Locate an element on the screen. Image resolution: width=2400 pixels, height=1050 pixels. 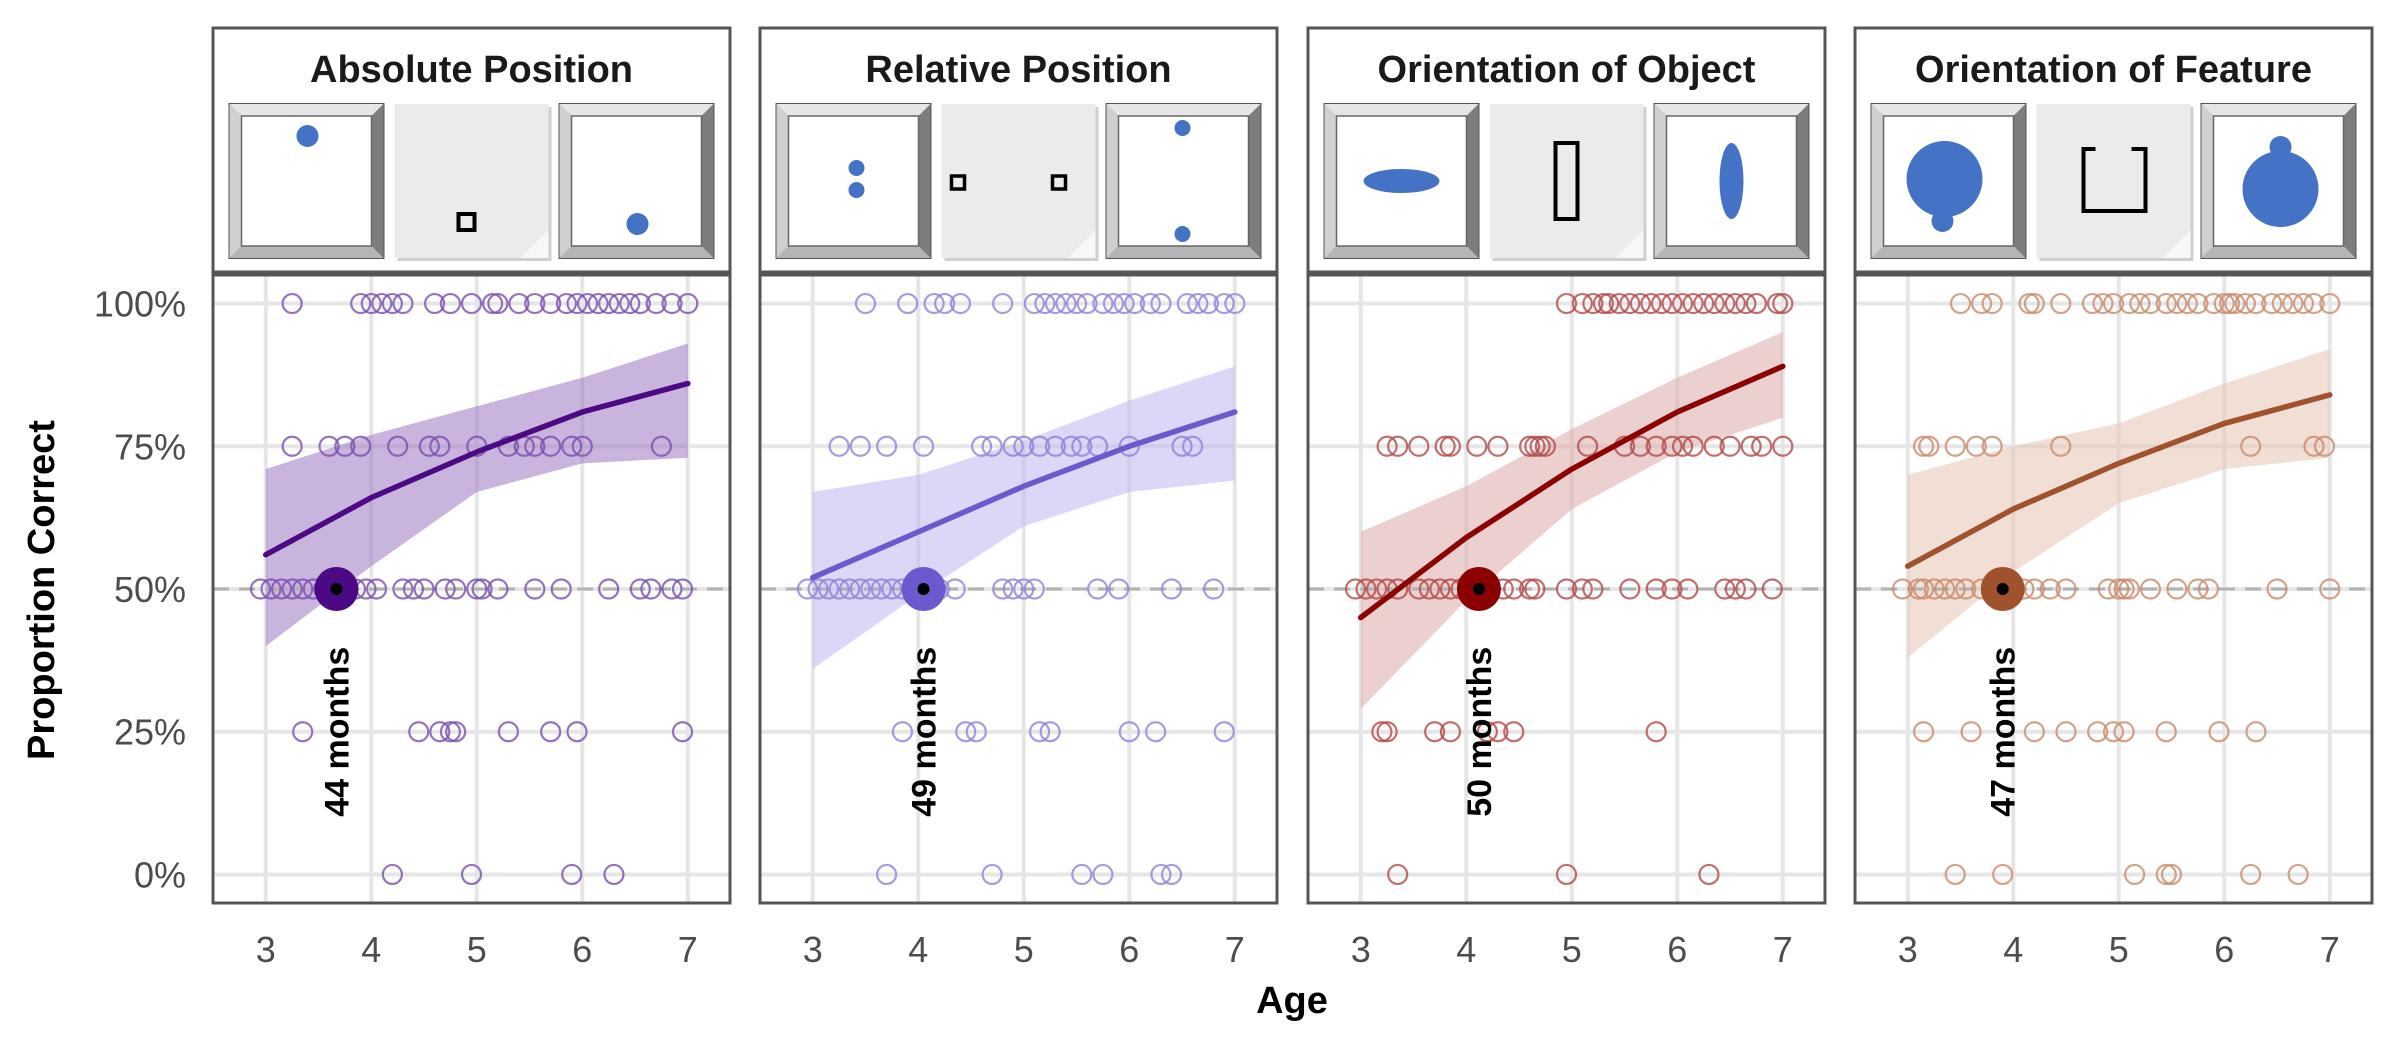
frame-bevel-right is located at coordinates (2019, 181).